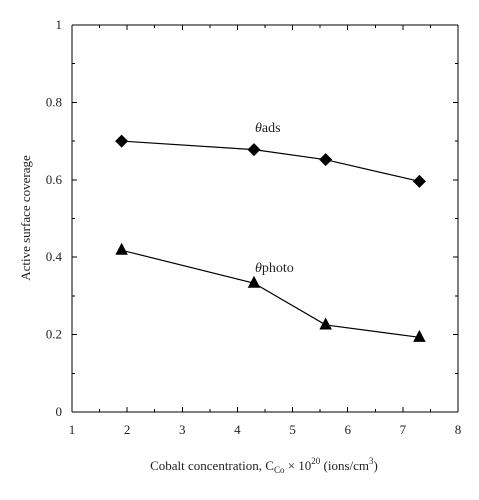 Image resolution: width=479 pixels, height=500 pixels. What do you see at coordinates (292, 429) in the screenshot?
I see `x-tick-label: 5` at bounding box center [292, 429].